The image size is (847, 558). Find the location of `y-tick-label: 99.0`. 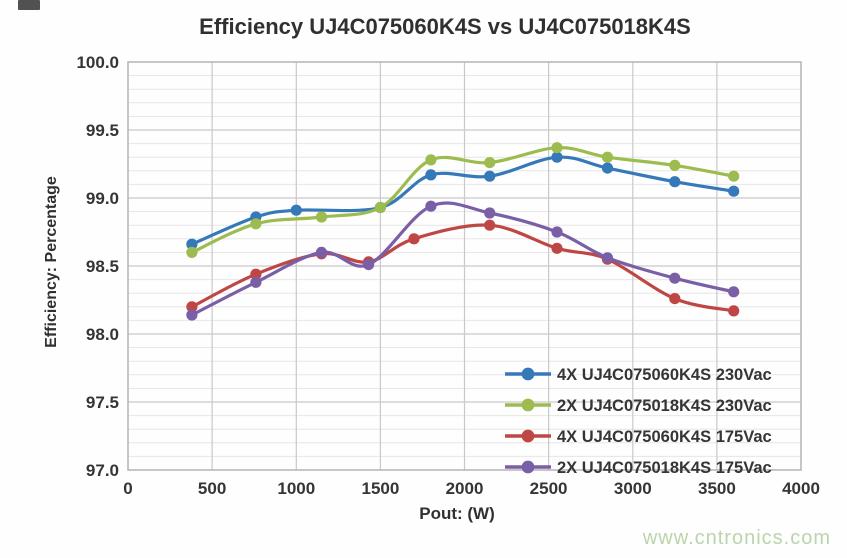

y-tick-label: 99.0 is located at coordinates (102, 198).